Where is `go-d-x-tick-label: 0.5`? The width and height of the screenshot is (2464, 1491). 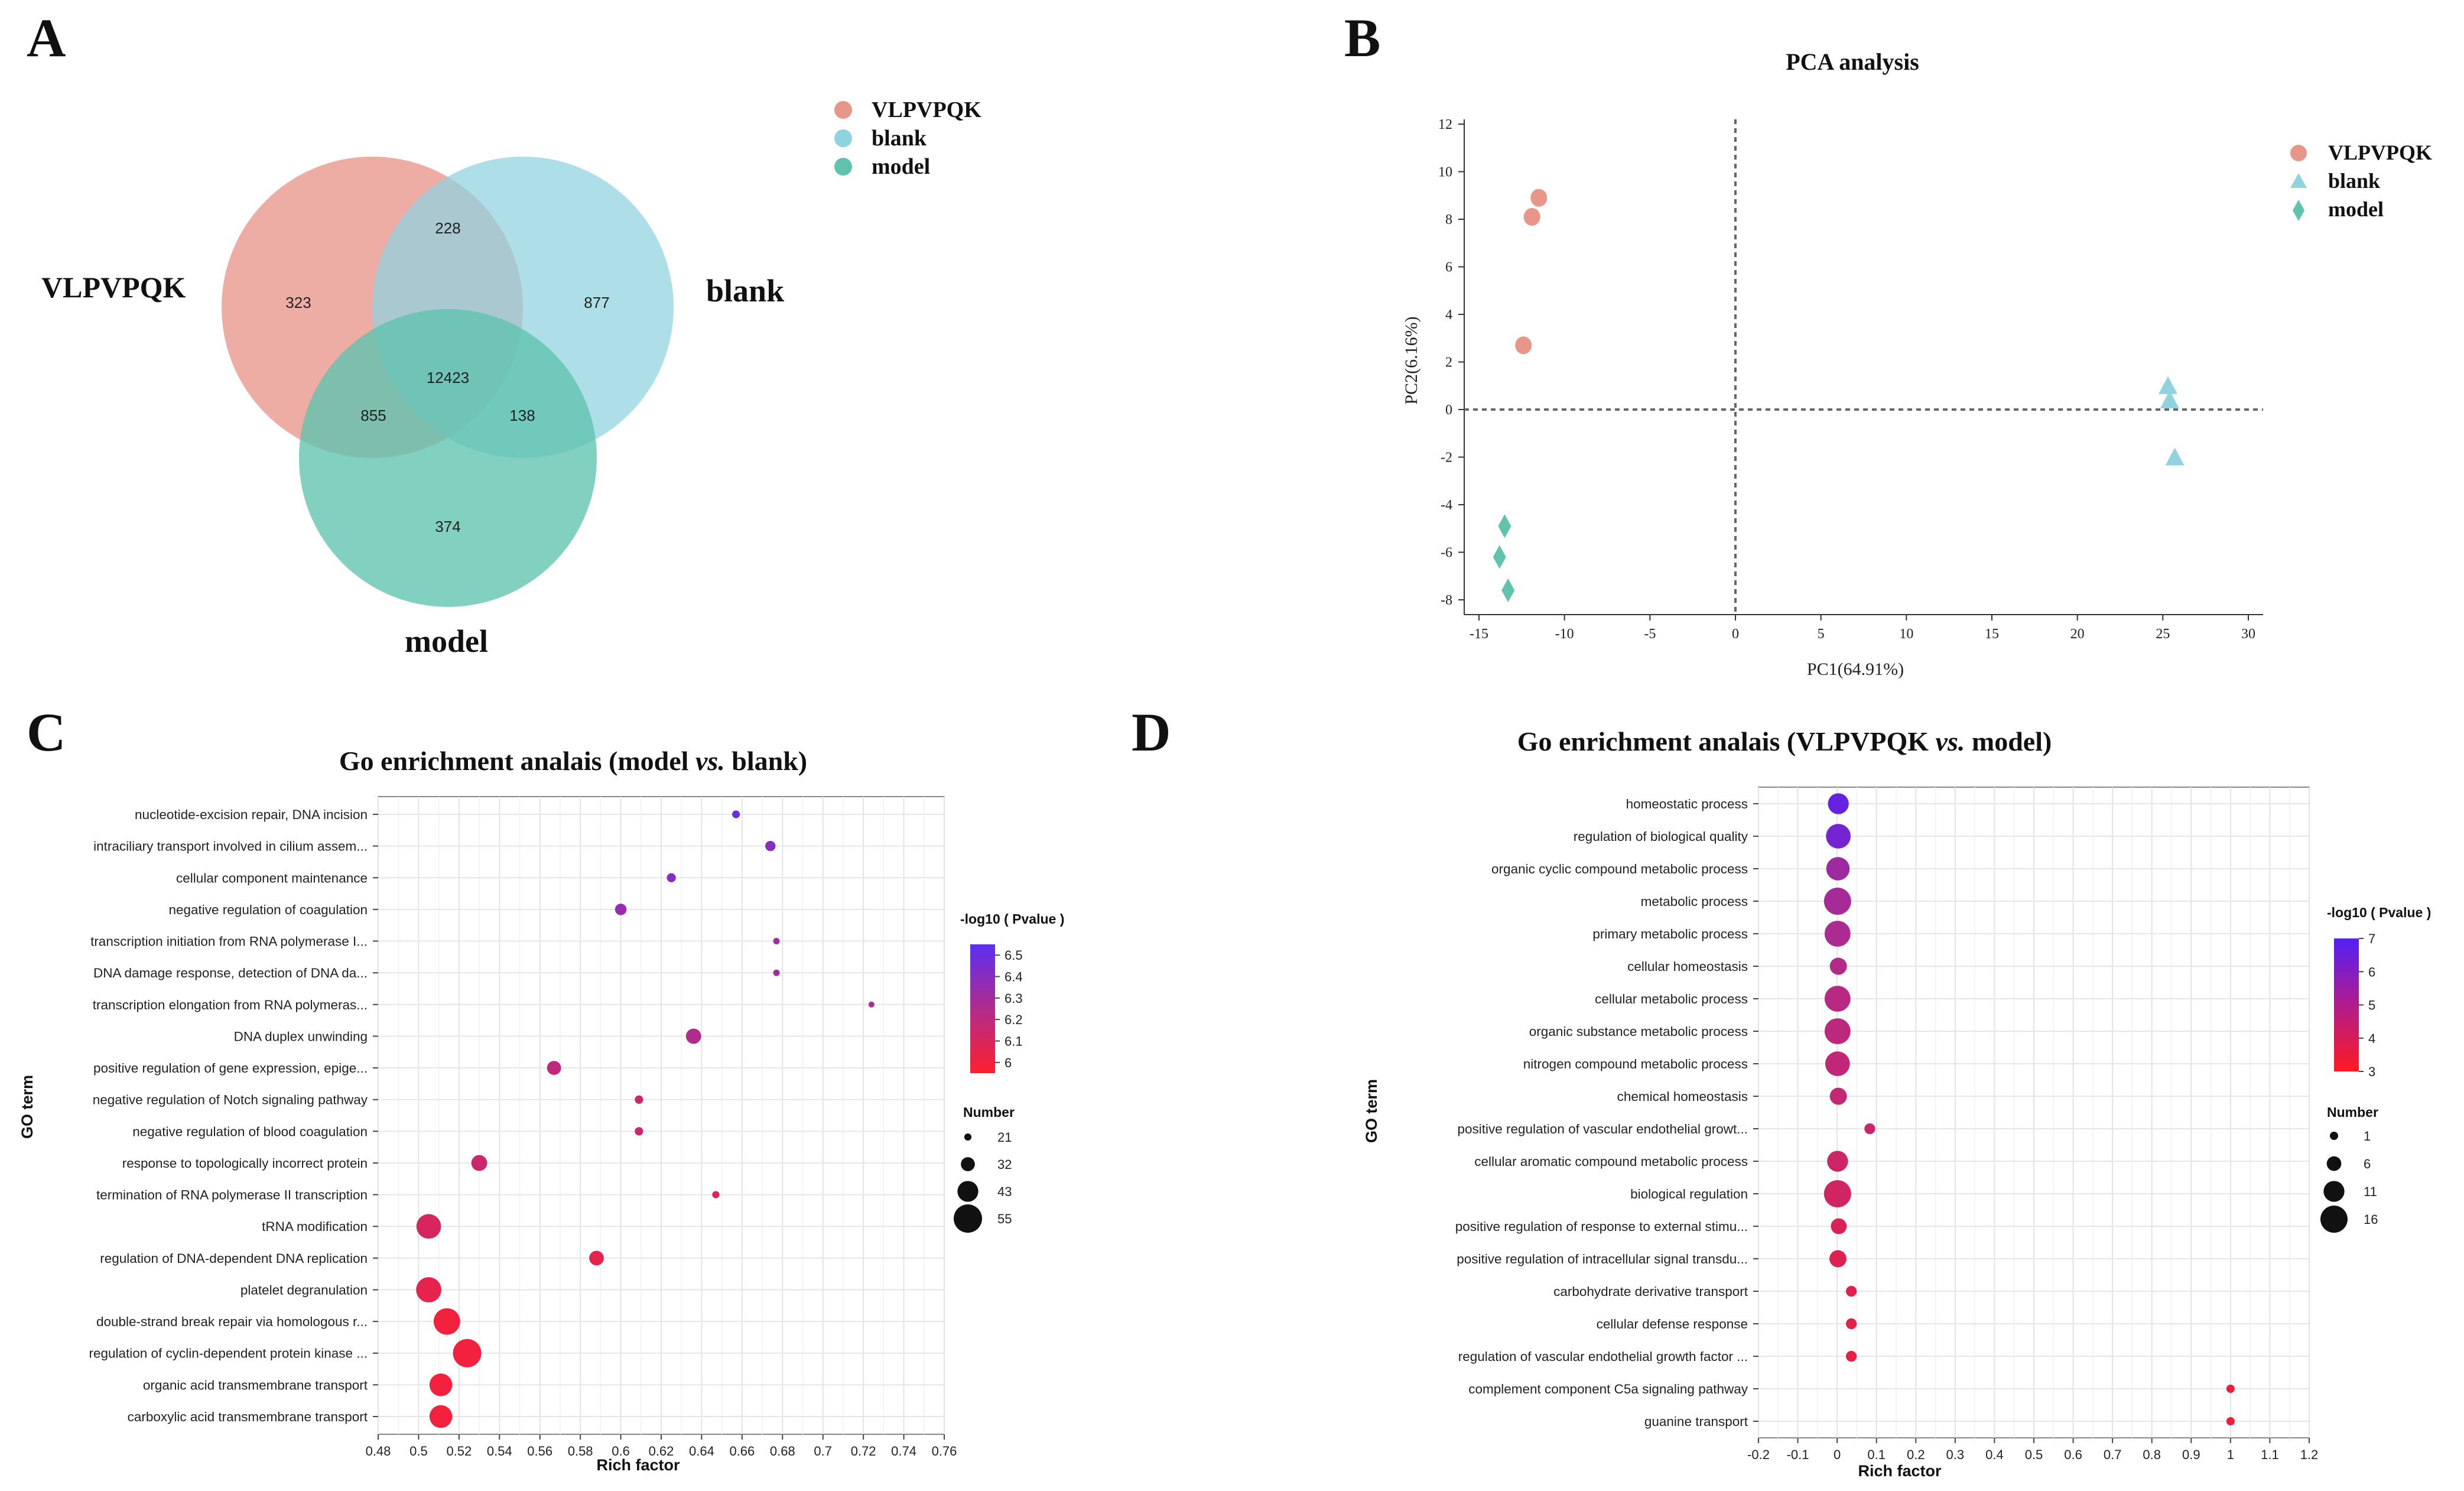 go-d-x-tick-label: 0.5 is located at coordinates (2034, 1454).